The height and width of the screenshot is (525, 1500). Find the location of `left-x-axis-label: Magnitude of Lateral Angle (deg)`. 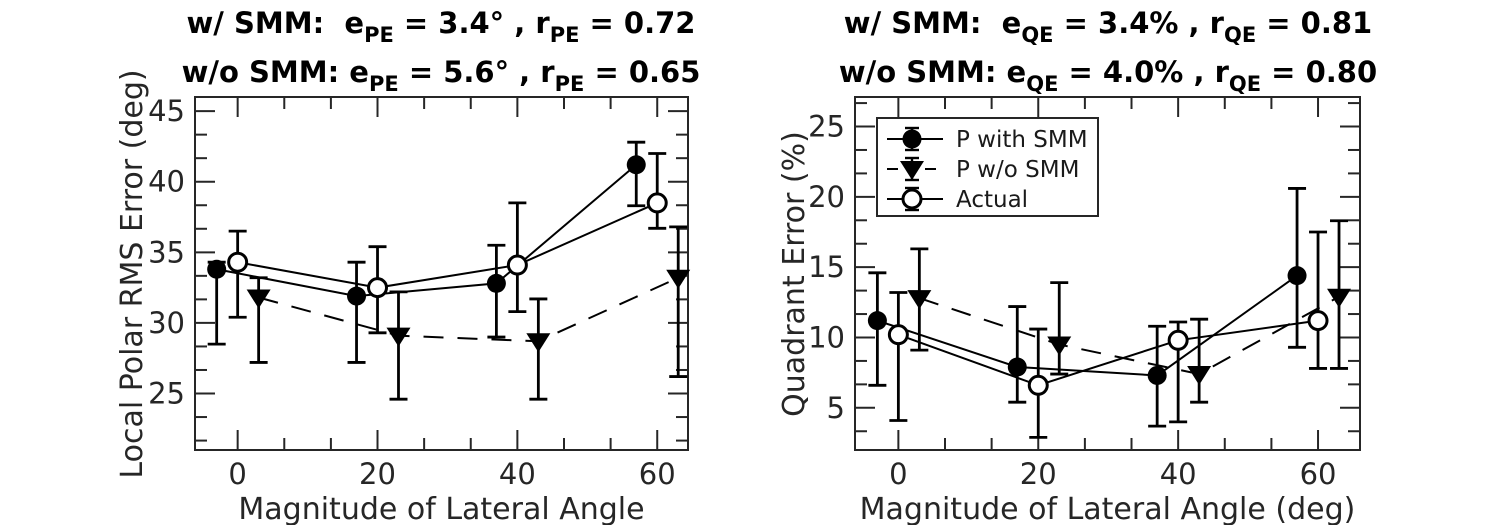

left-x-axis-label: Magnitude of Lateral Angle (deg) is located at coordinates (441, 508).